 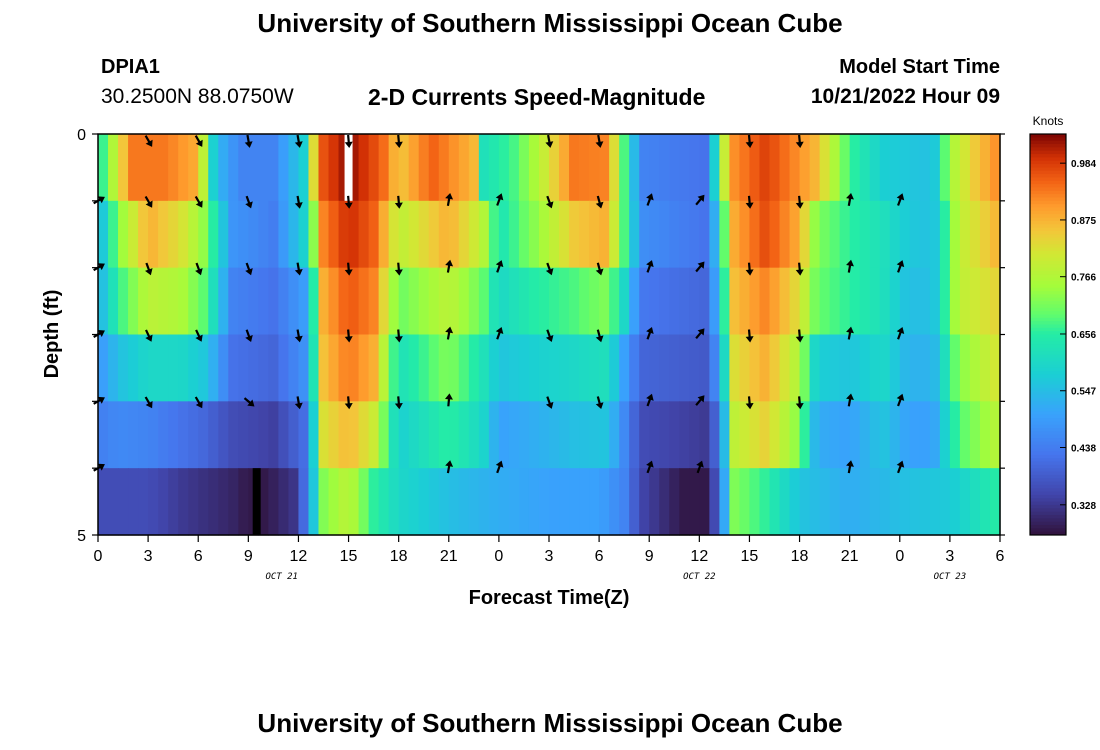 What do you see at coordinates (1083, 392) in the screenshot?
I see `colorbar-tick-label: 0.547` at bounding box center [1083, 392].